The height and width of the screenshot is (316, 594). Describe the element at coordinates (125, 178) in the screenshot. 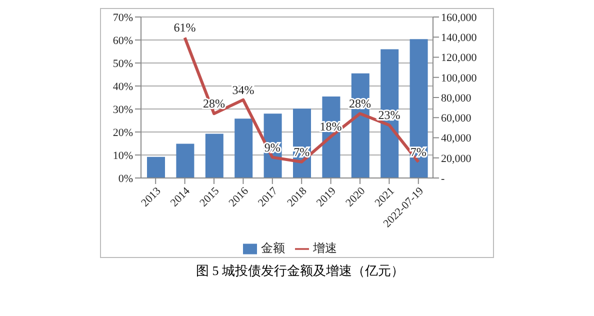

I see `y-tick-label: 0%` at that location.